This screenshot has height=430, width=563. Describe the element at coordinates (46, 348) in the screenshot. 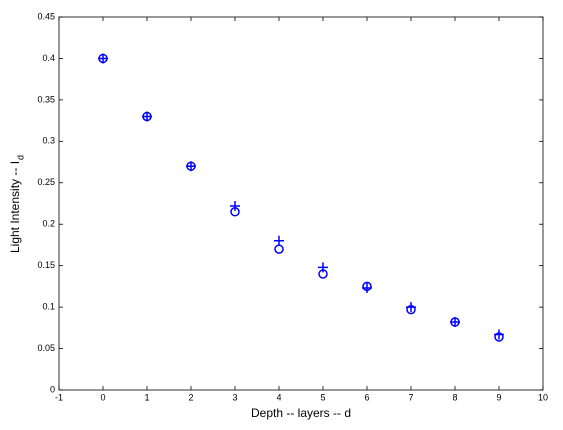

I see `y-tick-label: 0.05` at that location.